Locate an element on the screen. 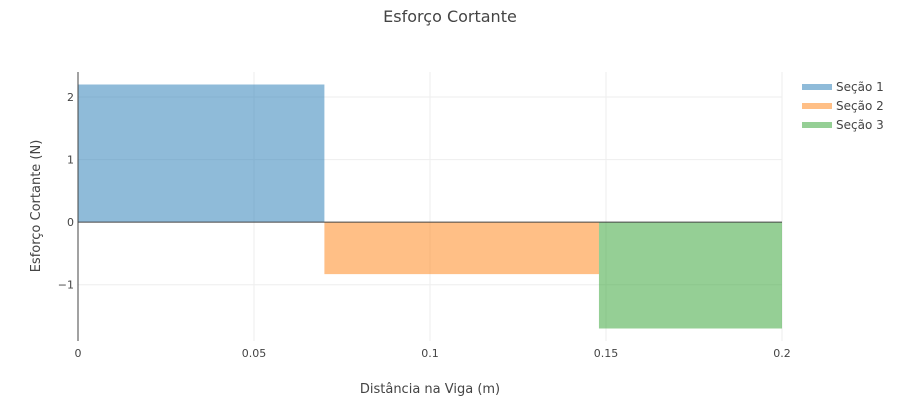 Image resolution: width=903 pixels, height=403 pixels. y-tick-label-3: 2 is located at coordinates (70, 97).